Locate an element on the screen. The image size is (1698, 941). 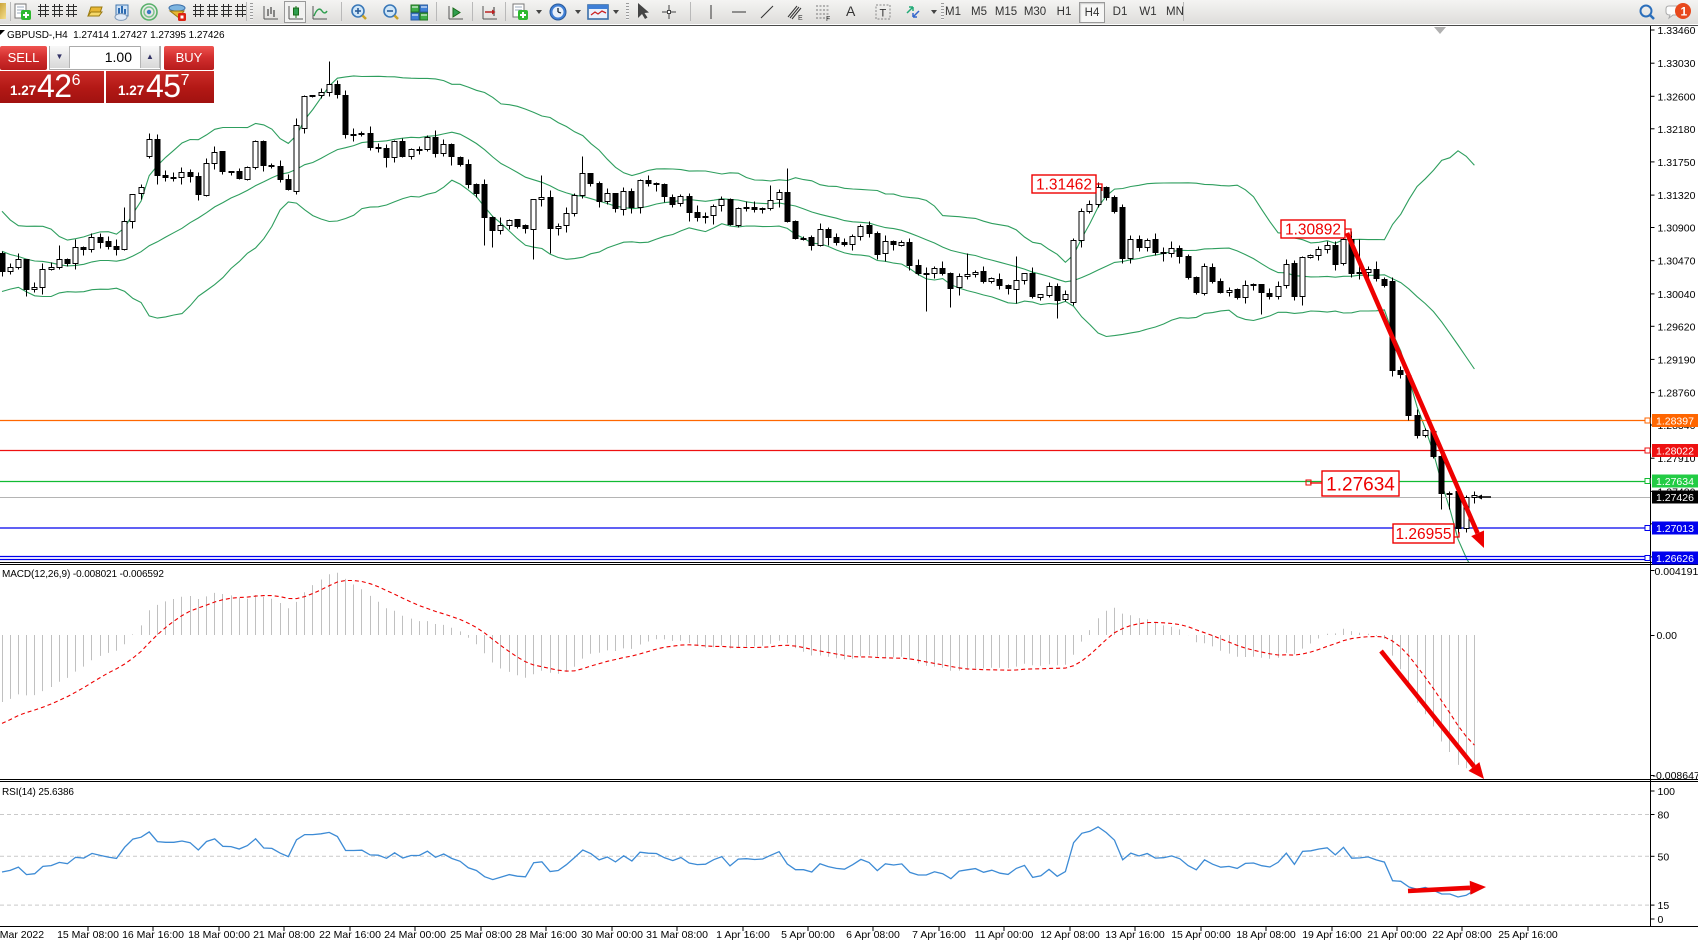
svg-text: 19 Apr 16:00 is located at coordinates (1332, 935).